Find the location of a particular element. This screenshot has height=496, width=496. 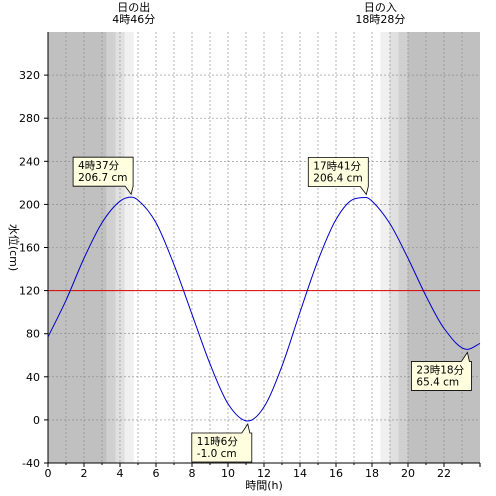

callout-time: 11時6分 is located at coordinates (218, 442).